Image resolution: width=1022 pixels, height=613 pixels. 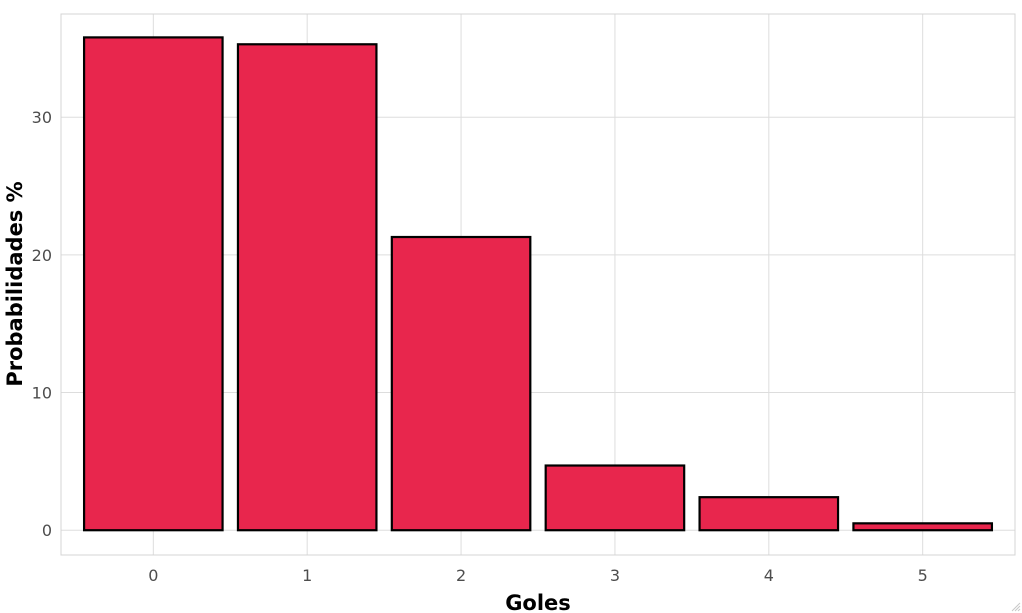 I want to click on y-tick-label: 20, so click(x=42, y=255).